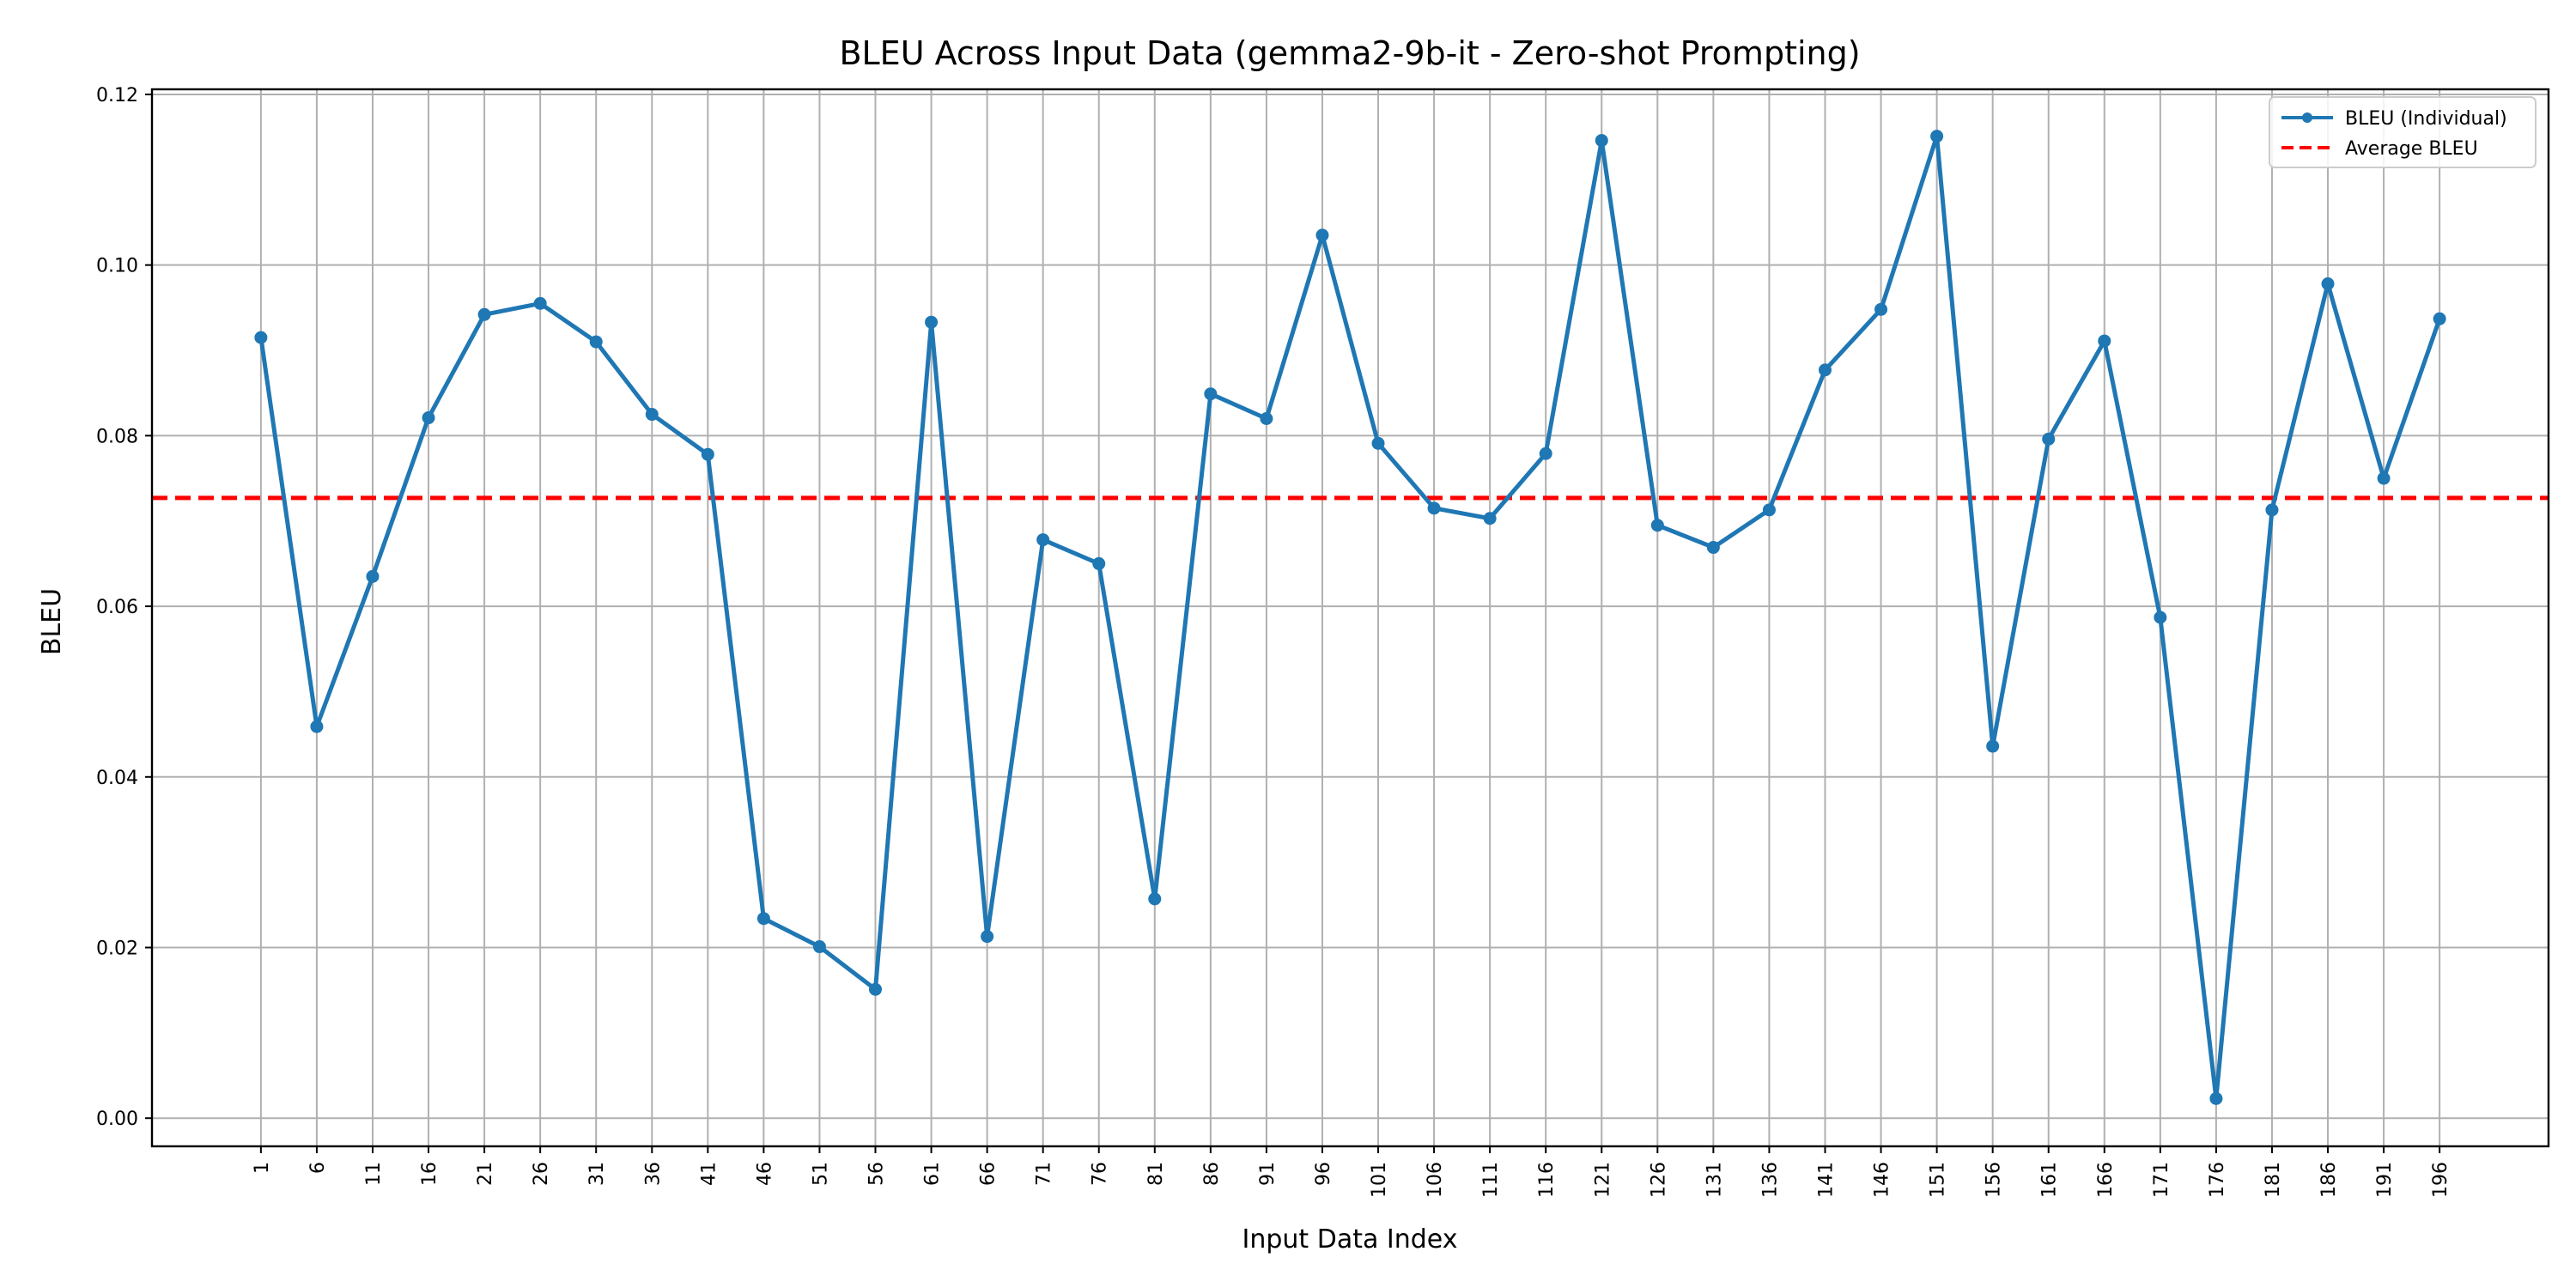 The width and height of the screenshot is (2576, 1288). Describe the element at coordinates (2217, 1180) in the screenshot. I see `x-tick-label: 176` at that location.